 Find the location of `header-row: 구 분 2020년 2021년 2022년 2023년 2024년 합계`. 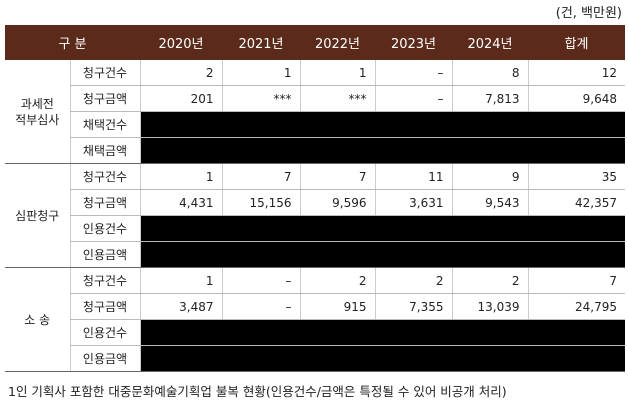

header-row: 구 분 2020년 2021년 2022년 2023년 2024년 합계 is located at coordinates (315, 42).